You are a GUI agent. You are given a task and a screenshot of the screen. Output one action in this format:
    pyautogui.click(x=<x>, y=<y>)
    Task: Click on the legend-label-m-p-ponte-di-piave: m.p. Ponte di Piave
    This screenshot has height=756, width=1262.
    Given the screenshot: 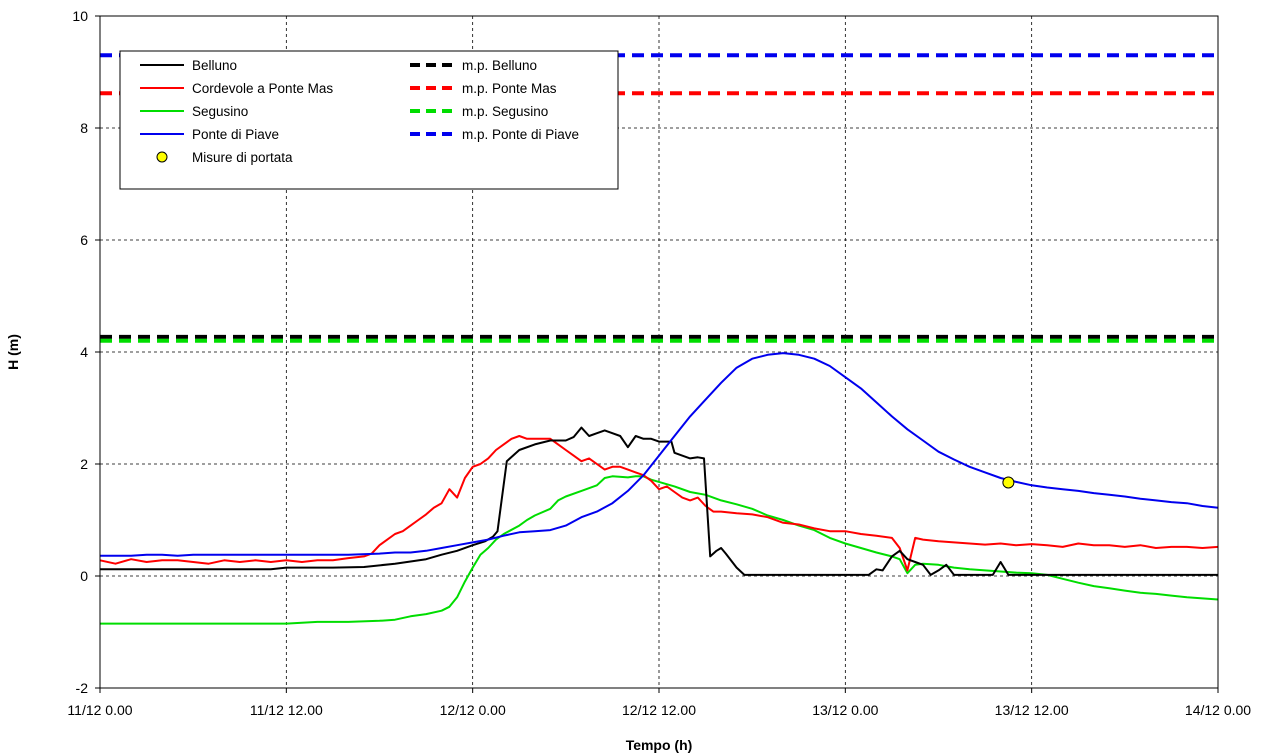 What is the action you would take?
    pyautogui.click(x=520, y=134)
    